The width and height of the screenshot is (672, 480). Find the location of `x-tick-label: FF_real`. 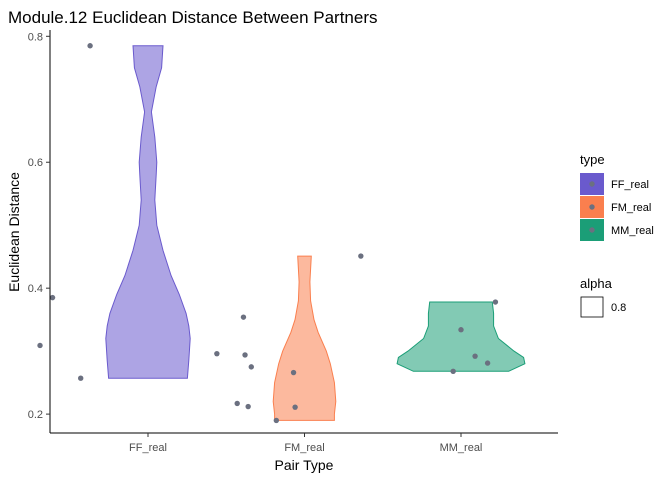

x-tick-label: FF_real is located at coordinates (148, 448).